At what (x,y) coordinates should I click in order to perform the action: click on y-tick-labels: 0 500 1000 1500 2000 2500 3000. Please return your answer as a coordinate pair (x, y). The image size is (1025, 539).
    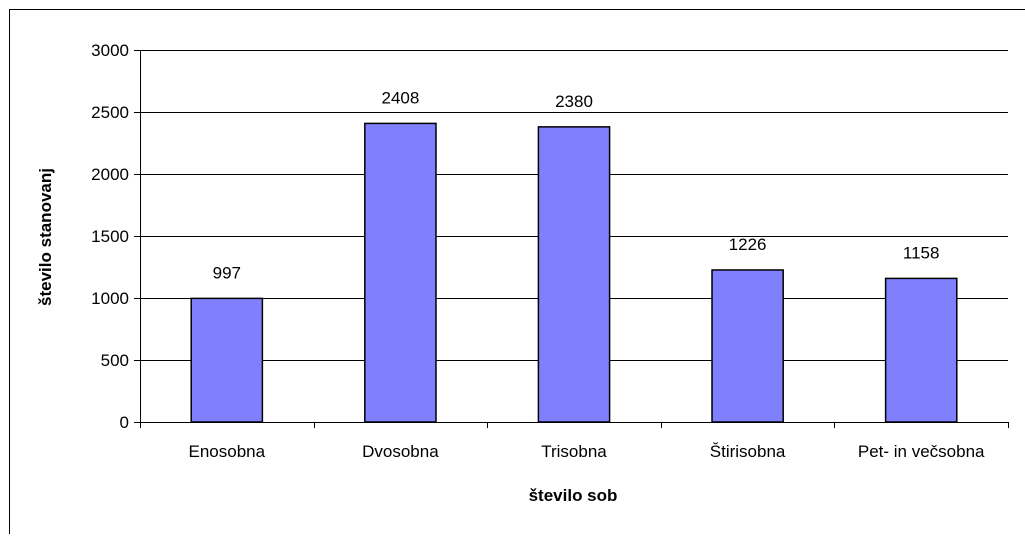
    Looking at the image, I should click on (110, 236).